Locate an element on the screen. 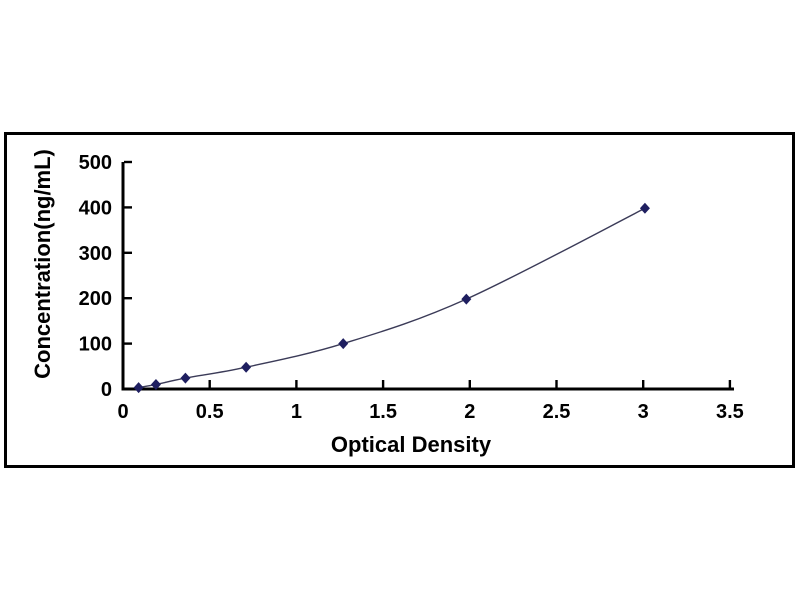 Image resolution: width=800 pixels, height=600 pixels. x-tick-label: 0.5 is located at coordinates (210, 412).